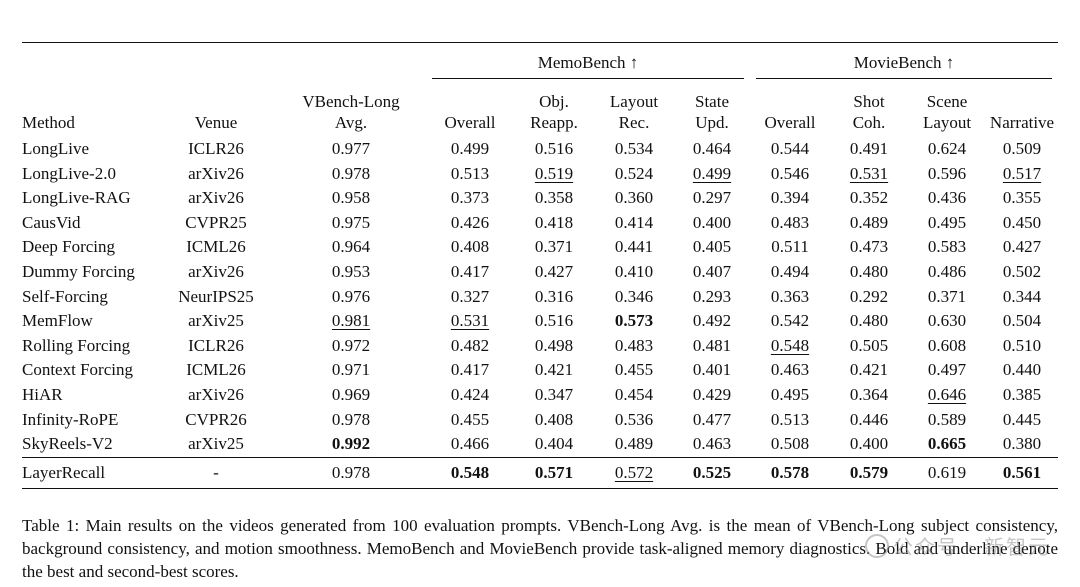 The height and width of the screenshot is (587, 1080). Describe the element at coordinates (76, 198) in the screenshot. I see `method-cell: LongLive-RAG` at that location.